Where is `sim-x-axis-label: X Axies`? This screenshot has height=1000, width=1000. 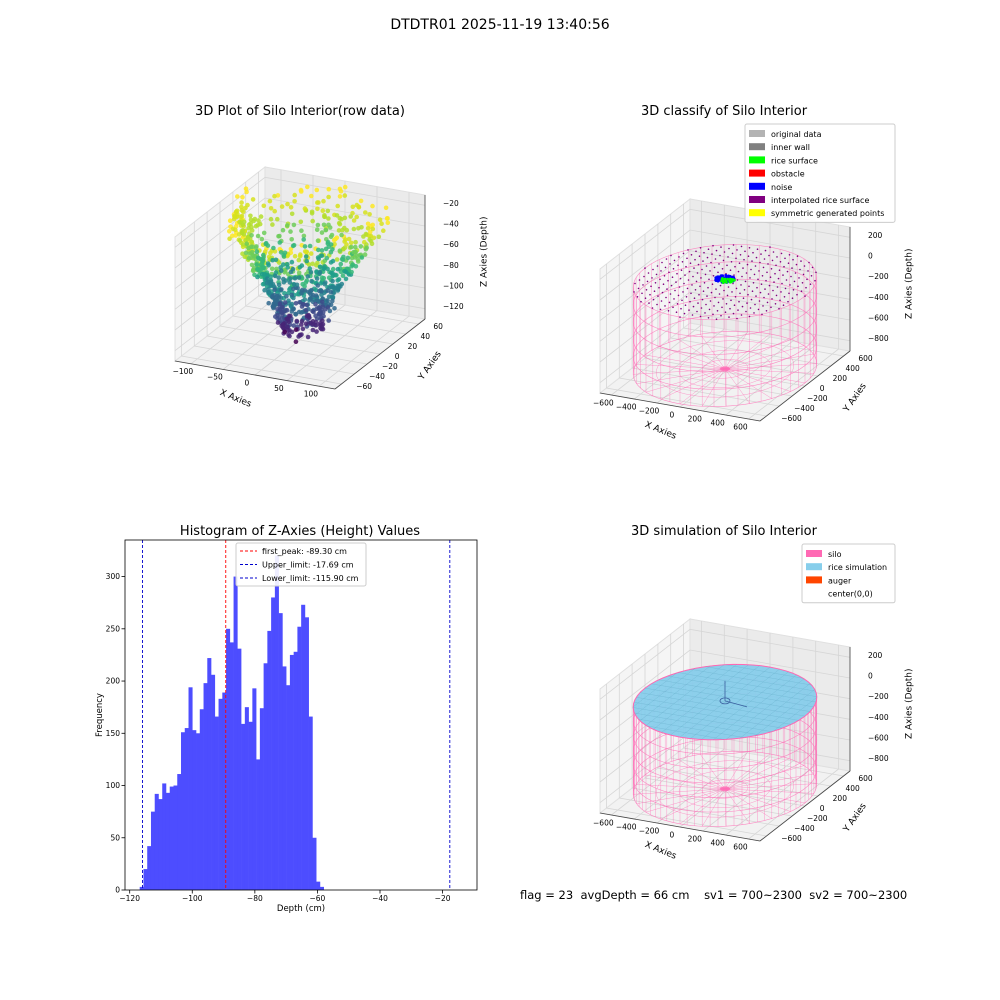
sim-x-axis-label: X Axies is located at coordinates (660, 851).